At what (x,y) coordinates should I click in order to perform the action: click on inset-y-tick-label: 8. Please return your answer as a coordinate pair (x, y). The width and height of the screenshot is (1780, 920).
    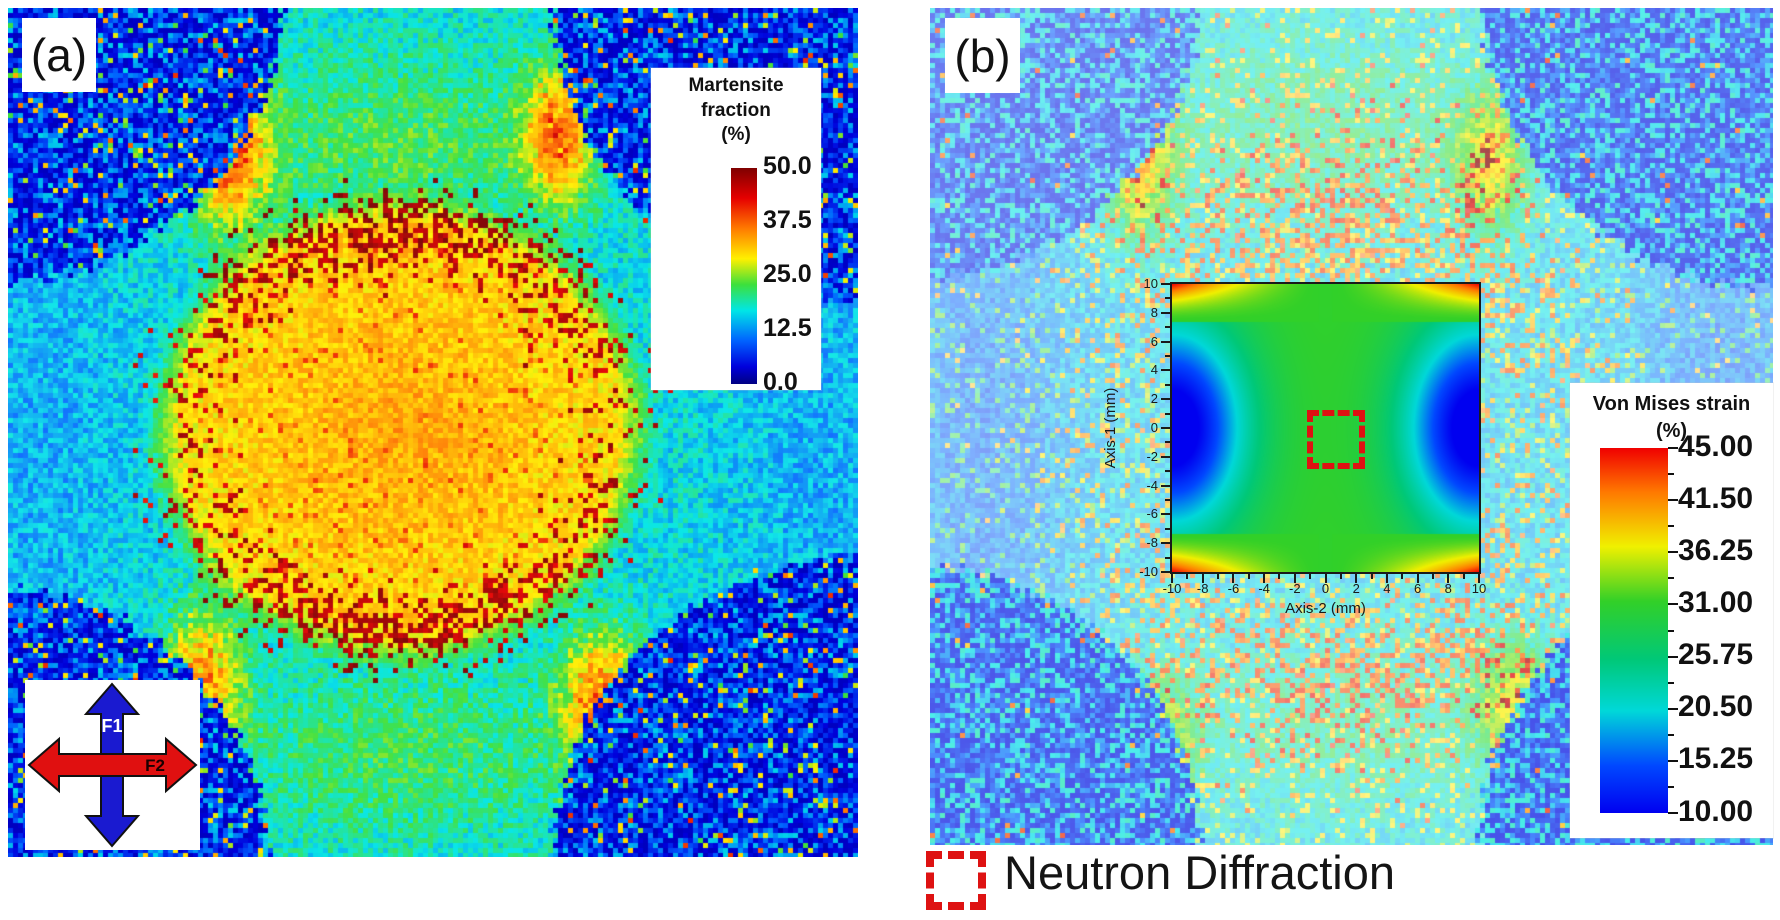
    Looking at the image, I should click on (1154, 312).